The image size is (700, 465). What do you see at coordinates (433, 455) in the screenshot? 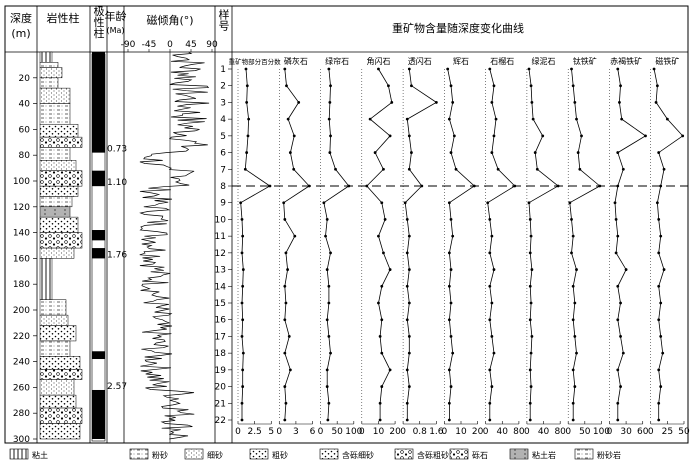
I see `legend-label: 含砾粗砂` at bounding box center [433, 455].